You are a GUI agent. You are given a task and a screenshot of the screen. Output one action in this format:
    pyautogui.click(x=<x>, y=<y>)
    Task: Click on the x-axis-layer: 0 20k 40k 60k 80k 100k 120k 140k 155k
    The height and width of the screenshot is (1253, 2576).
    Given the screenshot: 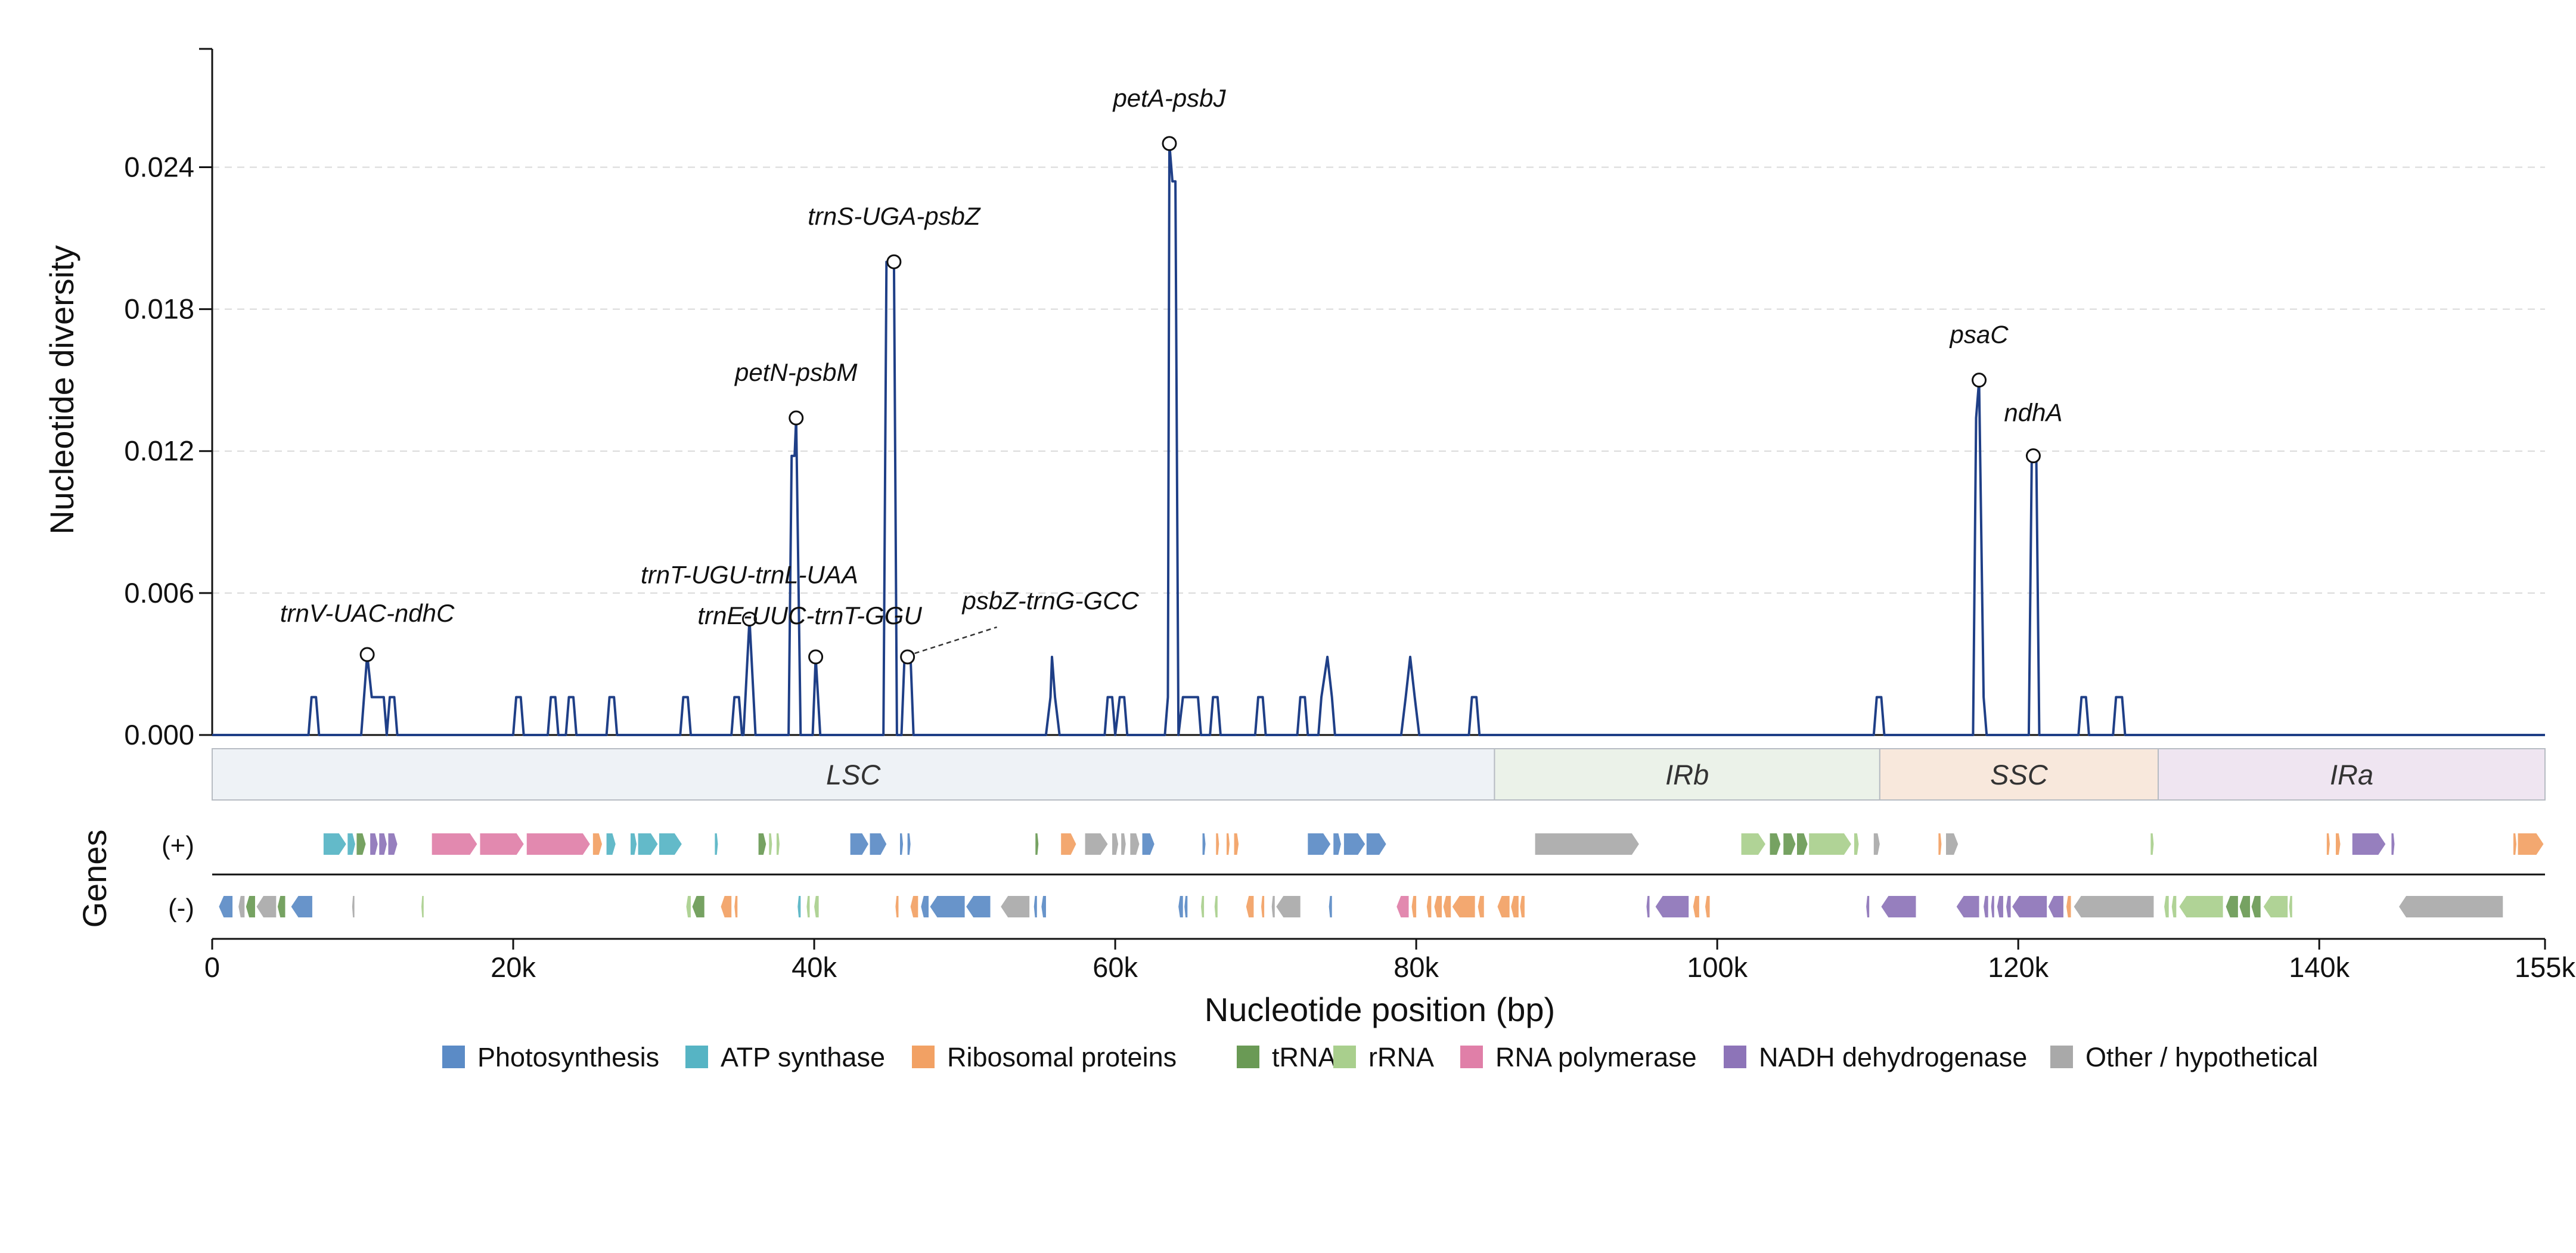 What is the action you would take?
    pyautogui.click(x=1390, y=960)
    